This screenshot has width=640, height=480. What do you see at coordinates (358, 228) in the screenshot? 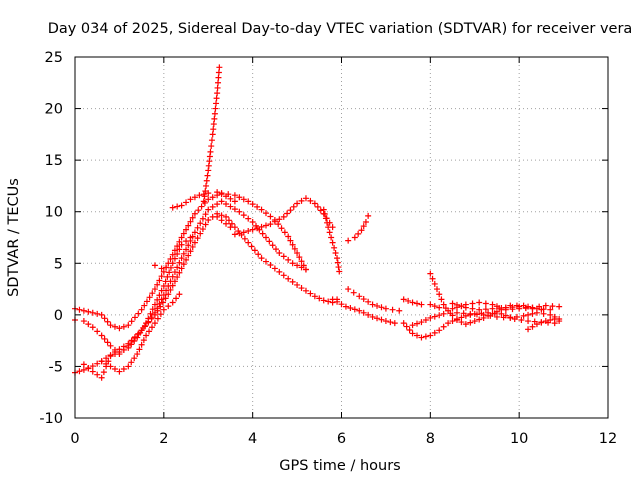
I see `series-arc-6.2` at bounding box center [358, 228].